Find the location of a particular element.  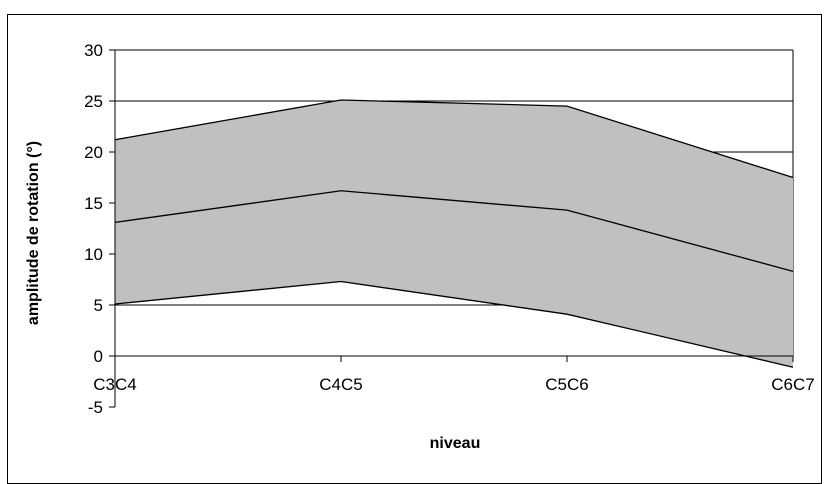

y-tick-label: 10 is located at coordinates (93, 254).